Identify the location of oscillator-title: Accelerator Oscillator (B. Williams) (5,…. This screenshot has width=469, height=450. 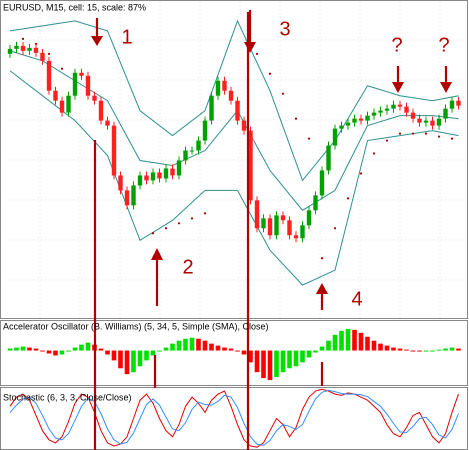
(136, 326).